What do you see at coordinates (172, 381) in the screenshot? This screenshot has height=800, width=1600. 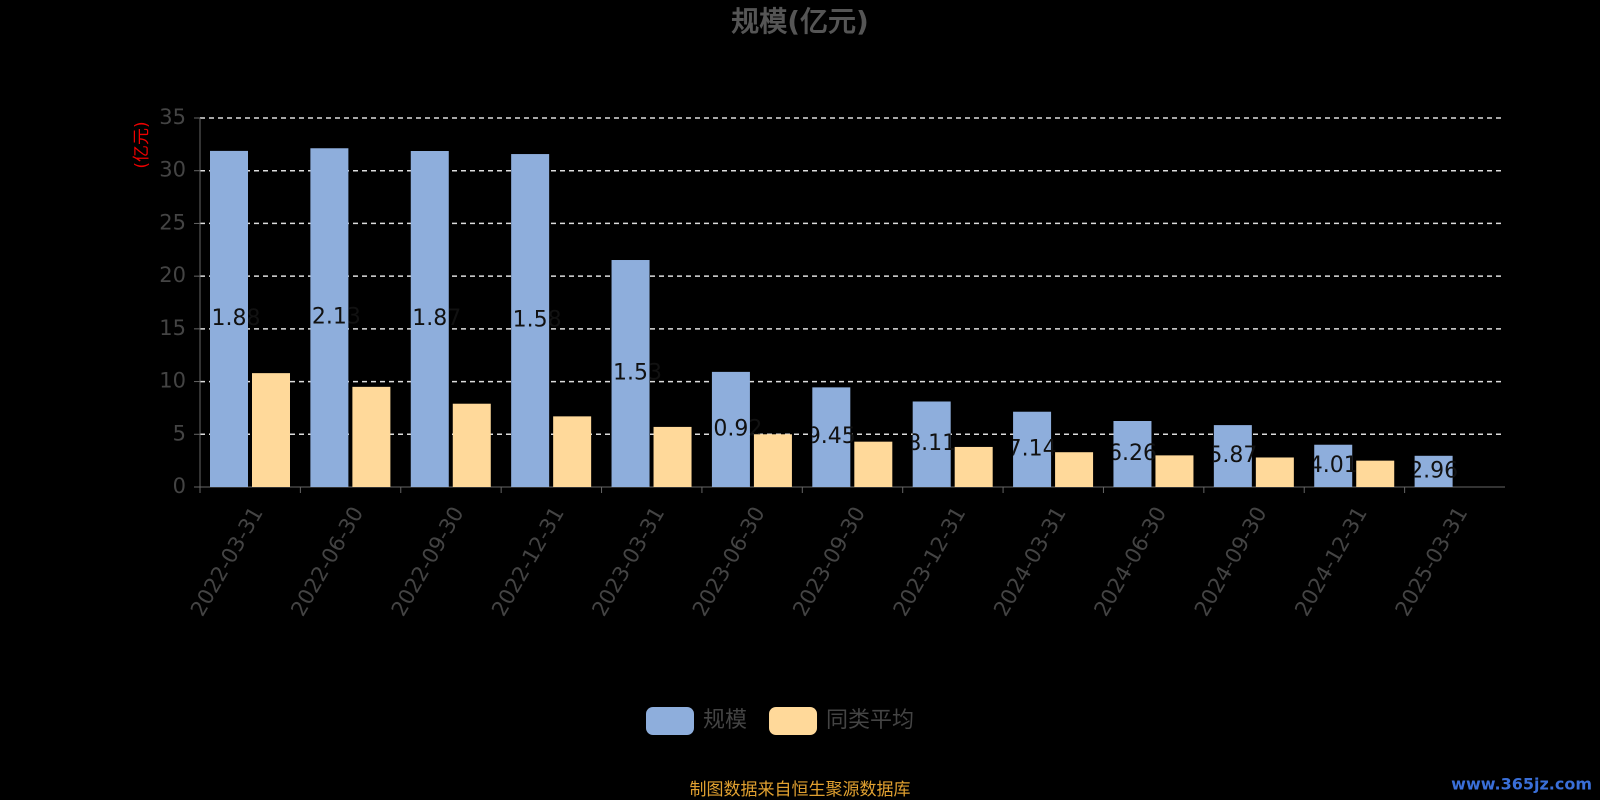 I see `y-tick-label: 10` at bounding box center [172, 381].